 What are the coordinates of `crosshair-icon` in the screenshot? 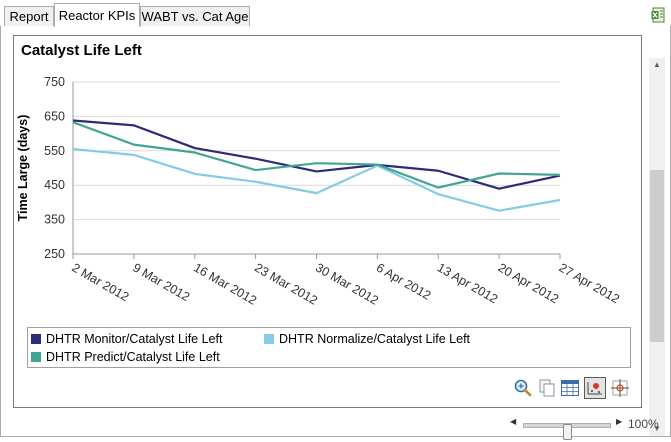 It's located at (620, 388).